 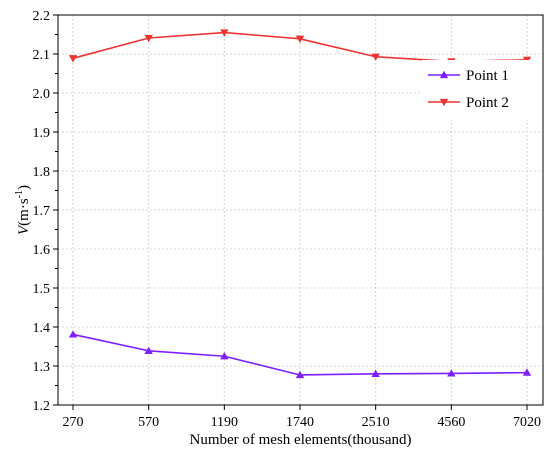 What do you see at coordinates (42, 55) in the screenshot?
I see `y-tick-label: 2.1` at bounding box center [42, 55].